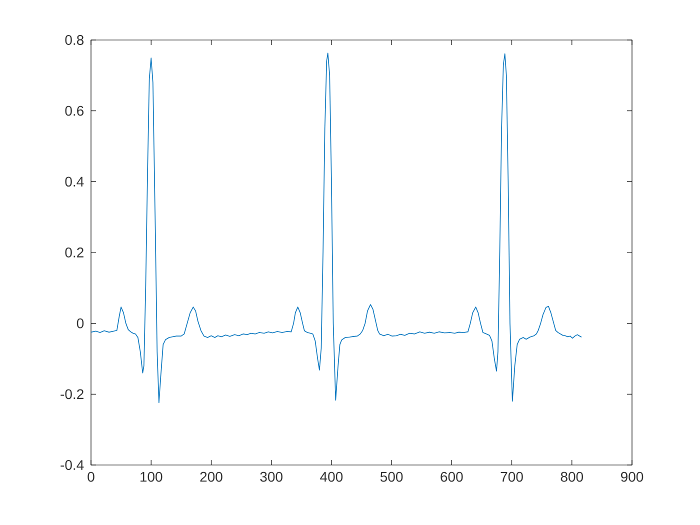 The height and width of the screenshot is (525, 700). What do you see at coordinates (271, 477) in the screenshot?
I see `x-tick-label: 300` at bounding box center [271, 477].